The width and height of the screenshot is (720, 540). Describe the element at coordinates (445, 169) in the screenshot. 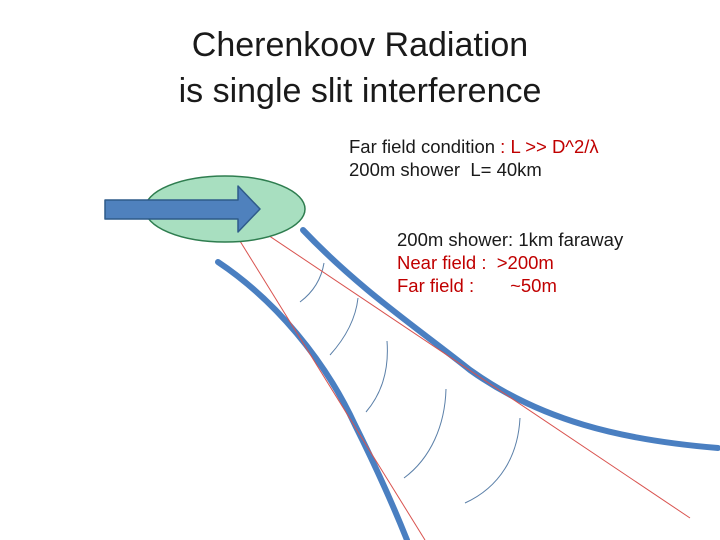

I see `far-field-example: 200m shower L= 40km` at that location.